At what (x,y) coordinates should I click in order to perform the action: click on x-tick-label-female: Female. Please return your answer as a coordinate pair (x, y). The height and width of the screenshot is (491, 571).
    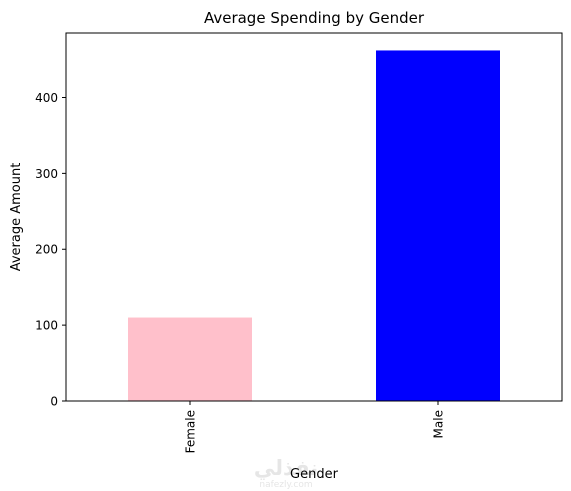
    Looking at the image, I should click on (191, 431).